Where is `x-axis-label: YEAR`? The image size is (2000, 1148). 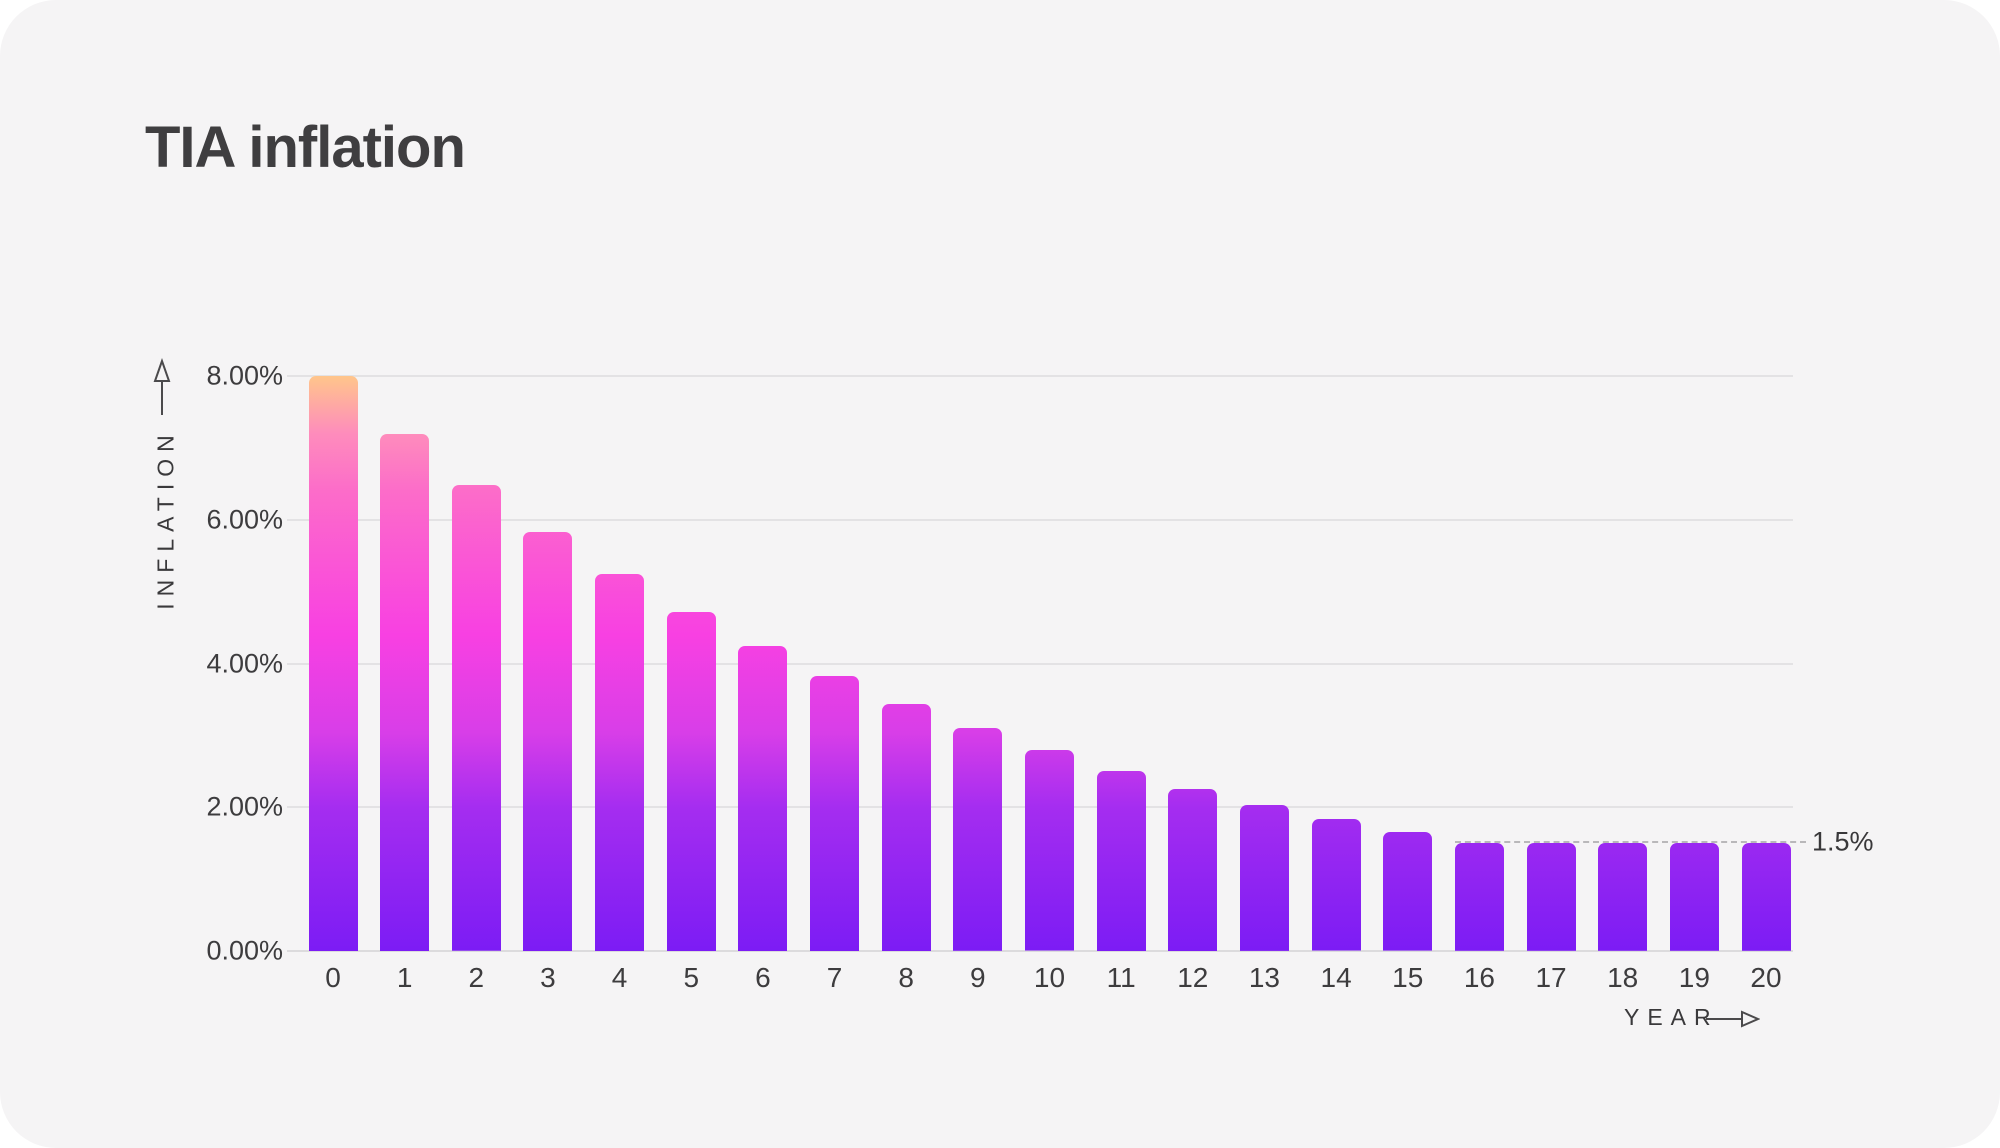 x-axis-label: YEAR is located at coordinates (1671, 1017).